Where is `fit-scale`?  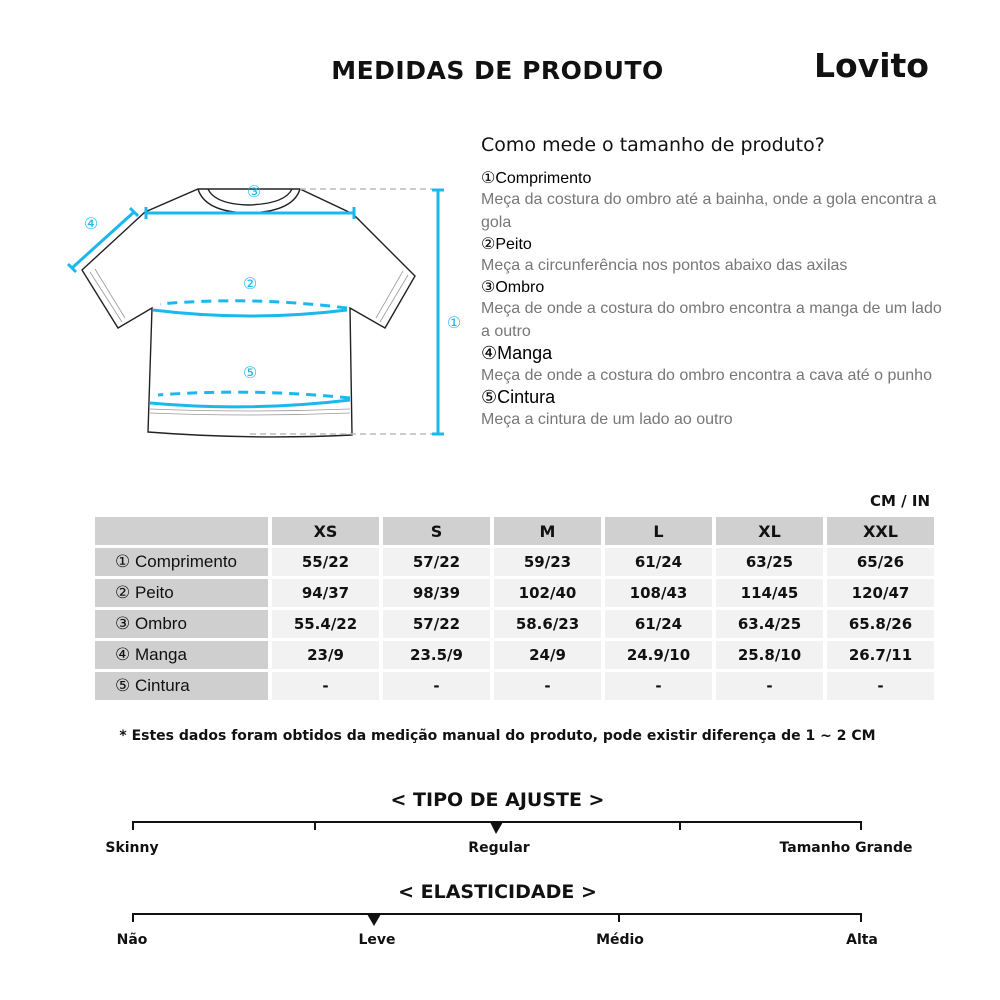 fit-scale is located at coordinates (497, 827).